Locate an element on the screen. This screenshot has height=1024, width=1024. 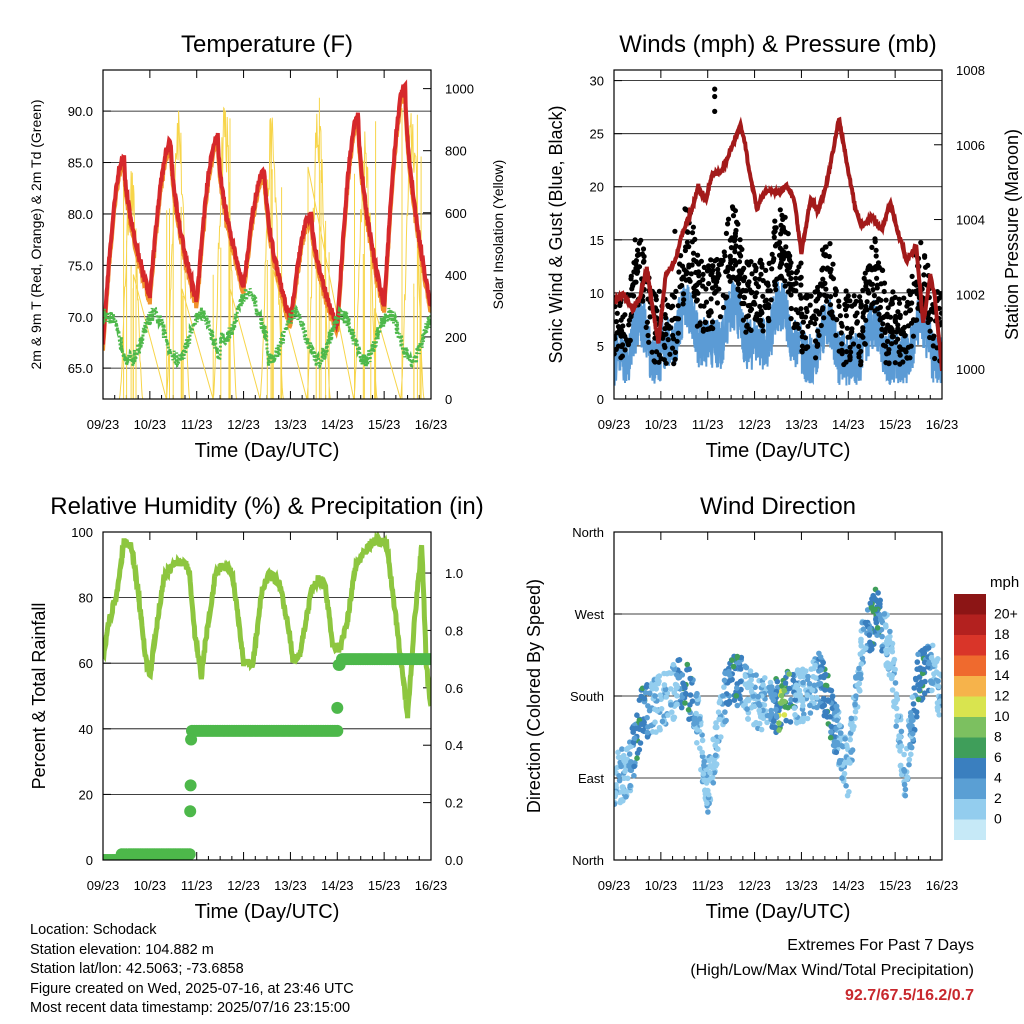
y-tick-label: North is located at coordinates (588, 860).